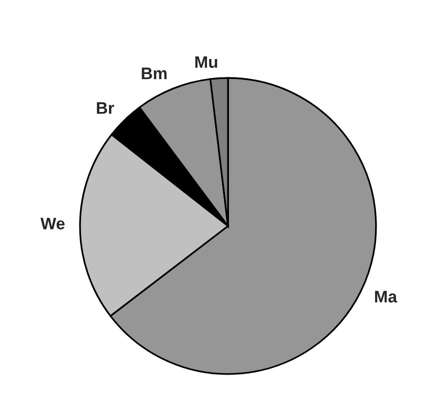  What do you see at coordinates (52, 224) in the screenshot?
I see `slice-label: We` at bounding box center [52, 224].